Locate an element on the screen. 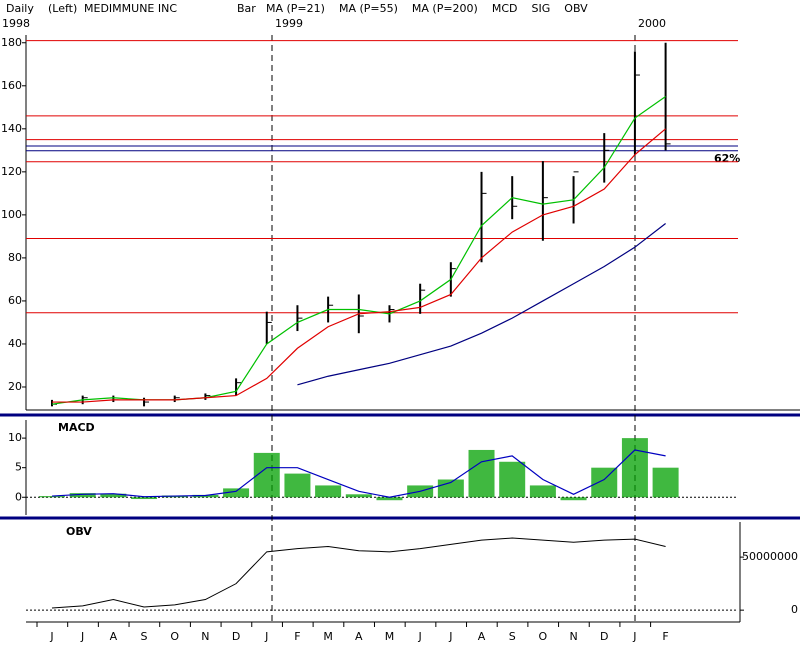 This screenshot has height=649, width=800. y-tick-label: 10 is located at coordinates (15, 437).